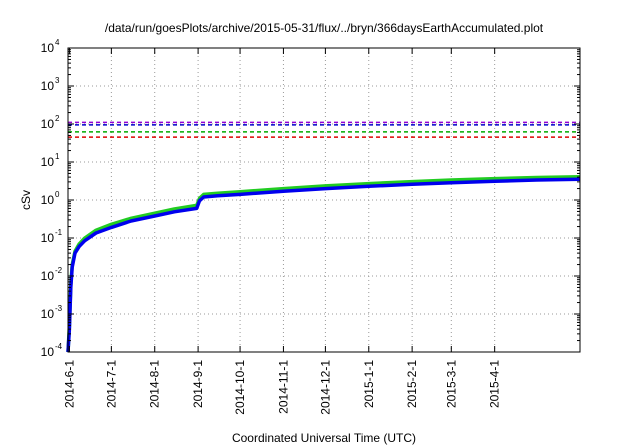 The image size is (640, 448). I want to click on x-tick-label: 2015-3-1, so click(451, 384).